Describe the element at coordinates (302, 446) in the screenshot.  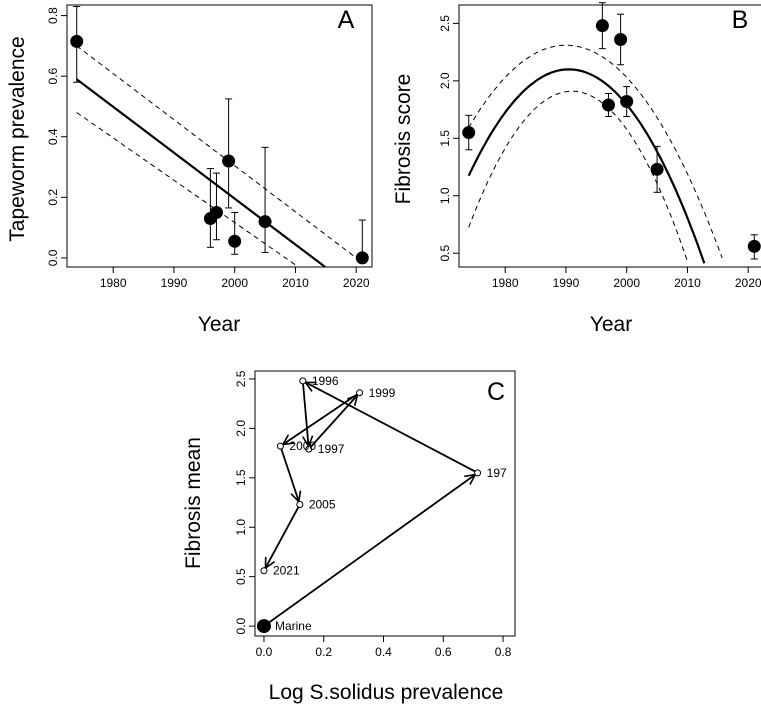
I see `panel-c-point-label: 2000` at that location.